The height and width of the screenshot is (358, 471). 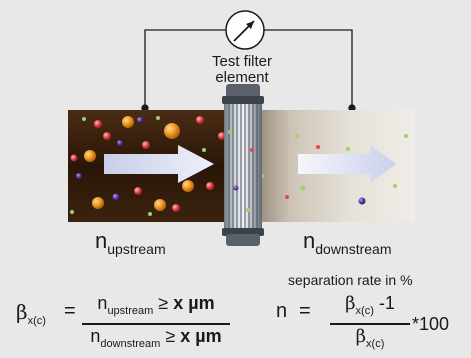 What do you see at coordinates (350, 280) in the screenshot?
I see `separation-rate-label: separation rate in %` at bounding box center [350, 280].